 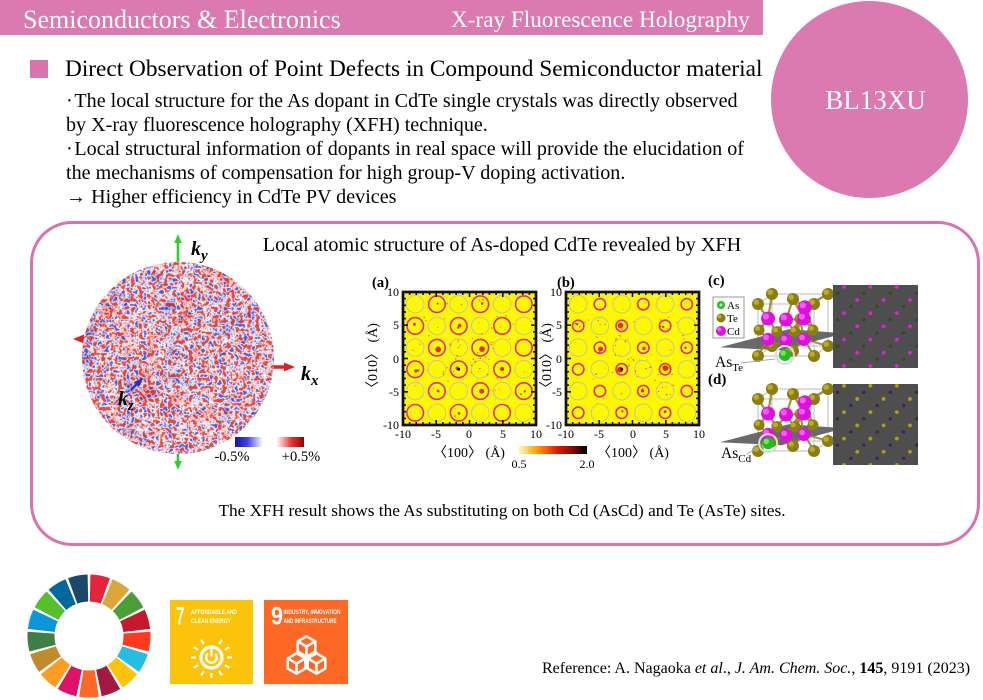 I want to click on svg-text: Cd, so click(x=733, y=332).